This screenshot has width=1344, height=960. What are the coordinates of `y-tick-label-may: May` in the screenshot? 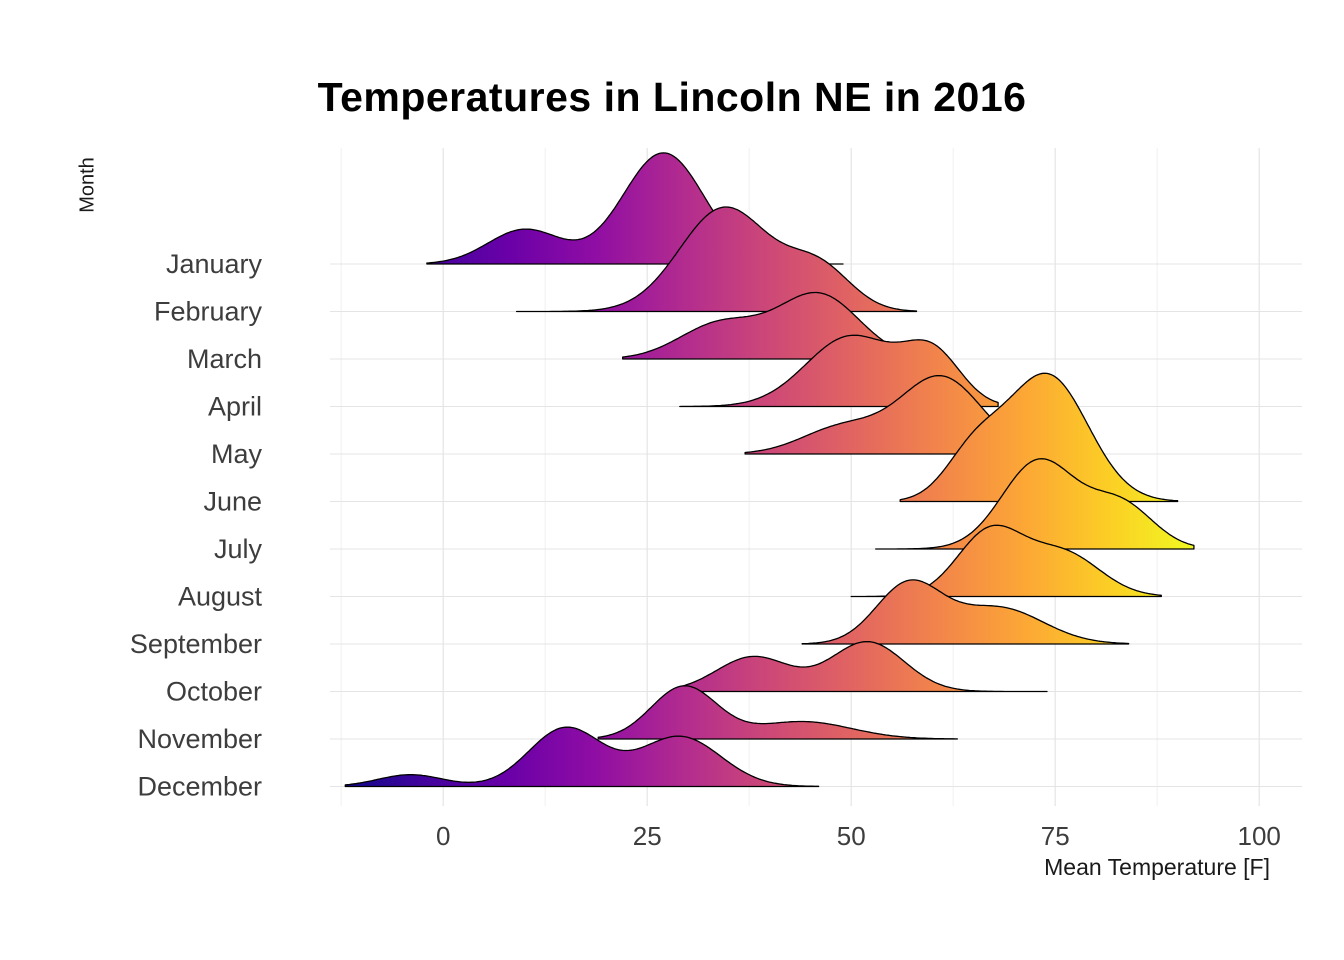 It's located at (237, 454).